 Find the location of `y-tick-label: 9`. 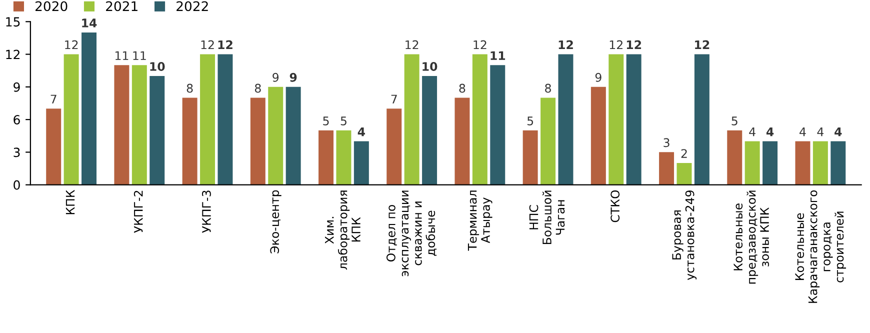

y-tick-label: 9 is located at coordinates (17, 87).